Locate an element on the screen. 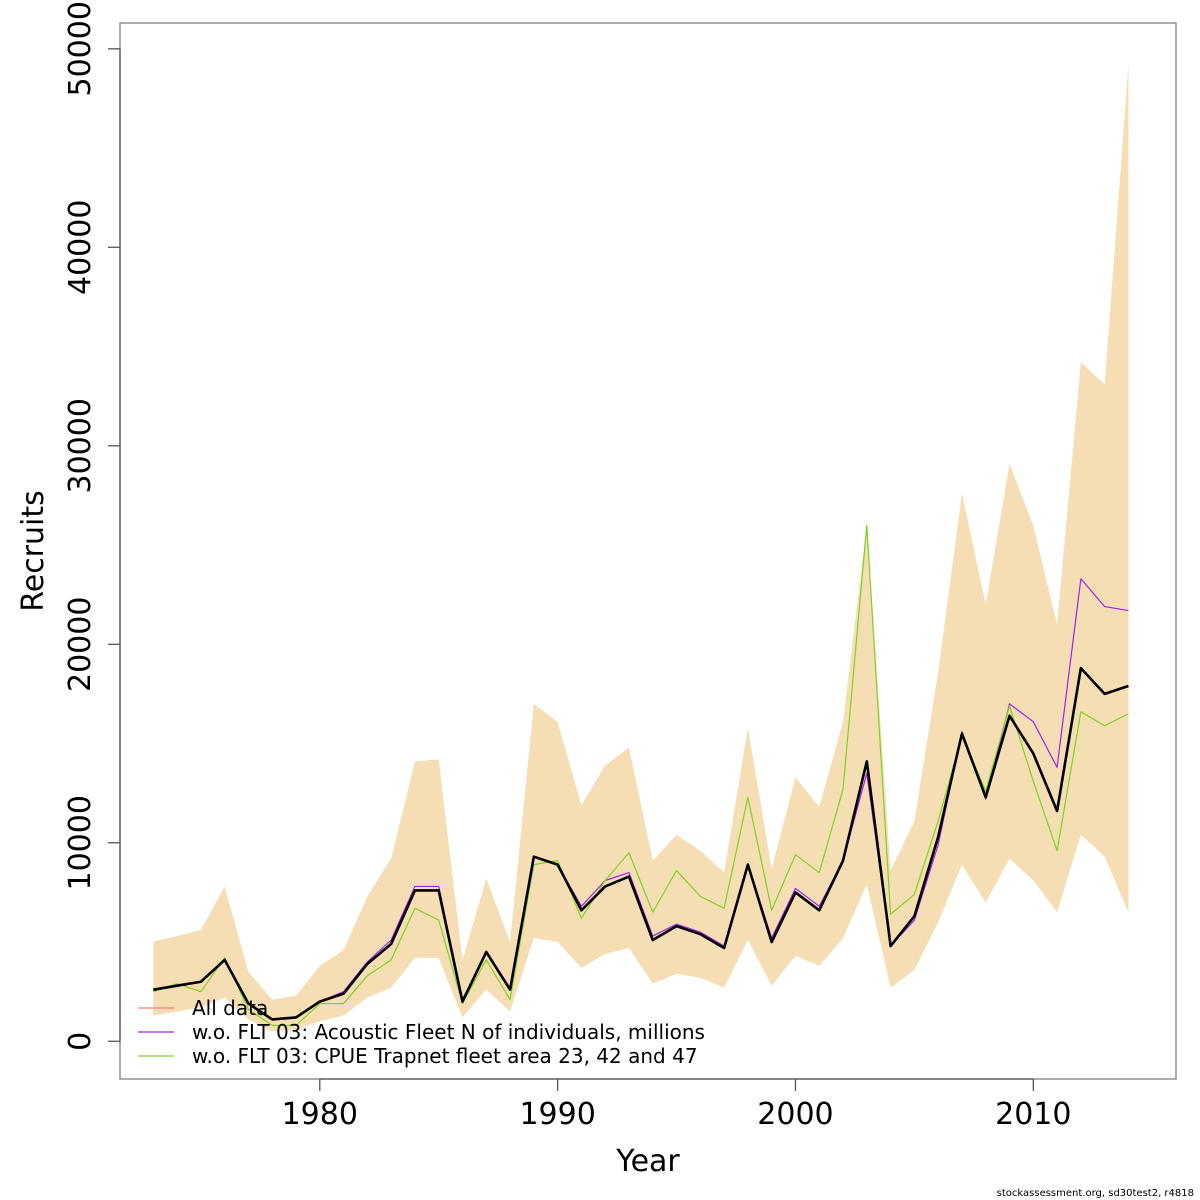 The width and height of the screenshot is (1200, 1200). legend-item: All data is located at coordinates (203, 1008).